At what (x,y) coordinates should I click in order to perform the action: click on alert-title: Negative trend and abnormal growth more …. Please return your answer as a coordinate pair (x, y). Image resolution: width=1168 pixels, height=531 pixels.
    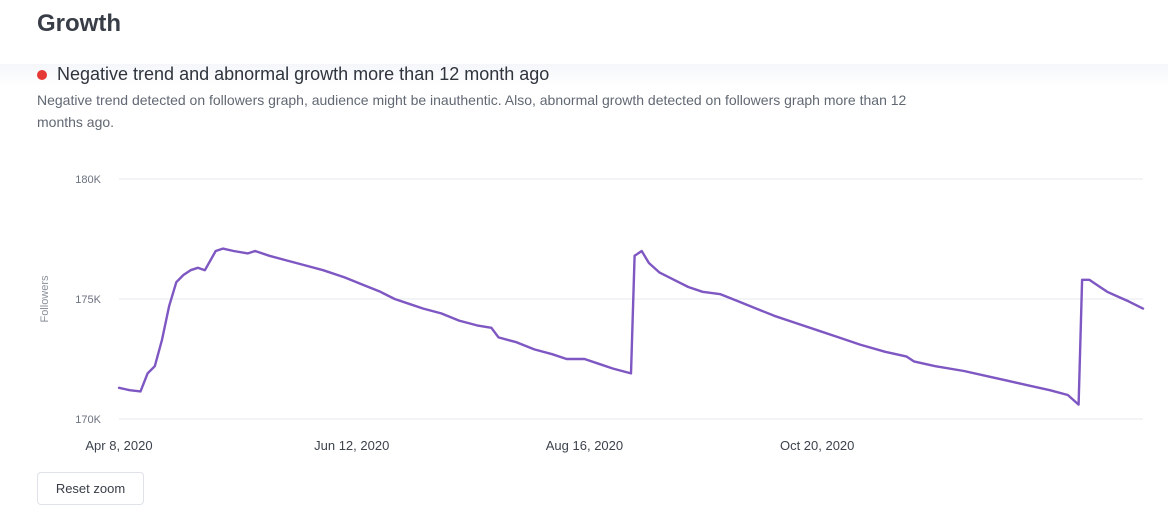
    Looking at the image, I should click on (303, 74).